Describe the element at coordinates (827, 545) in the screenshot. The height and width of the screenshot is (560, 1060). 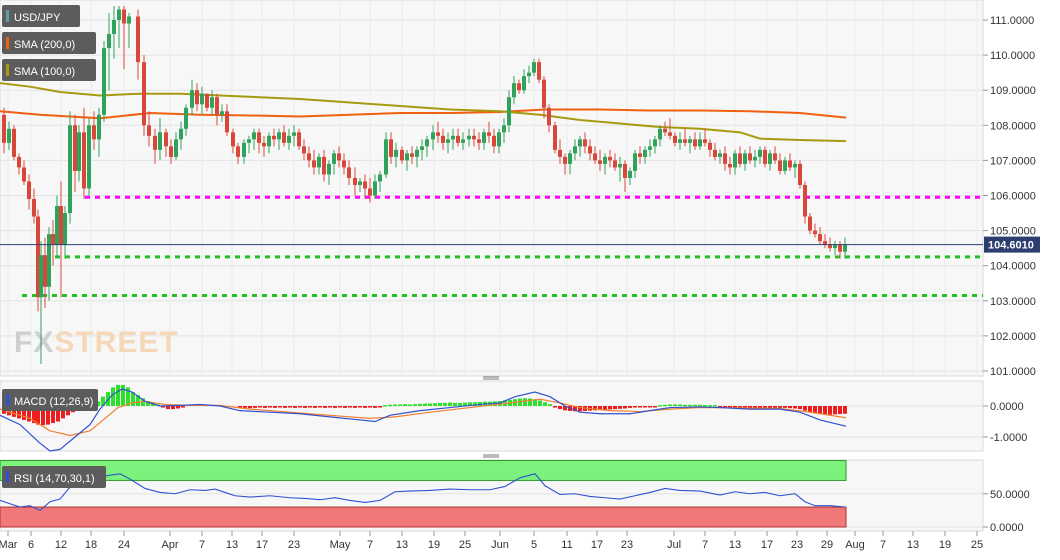
I see `x-tick-label: 29` at that location.